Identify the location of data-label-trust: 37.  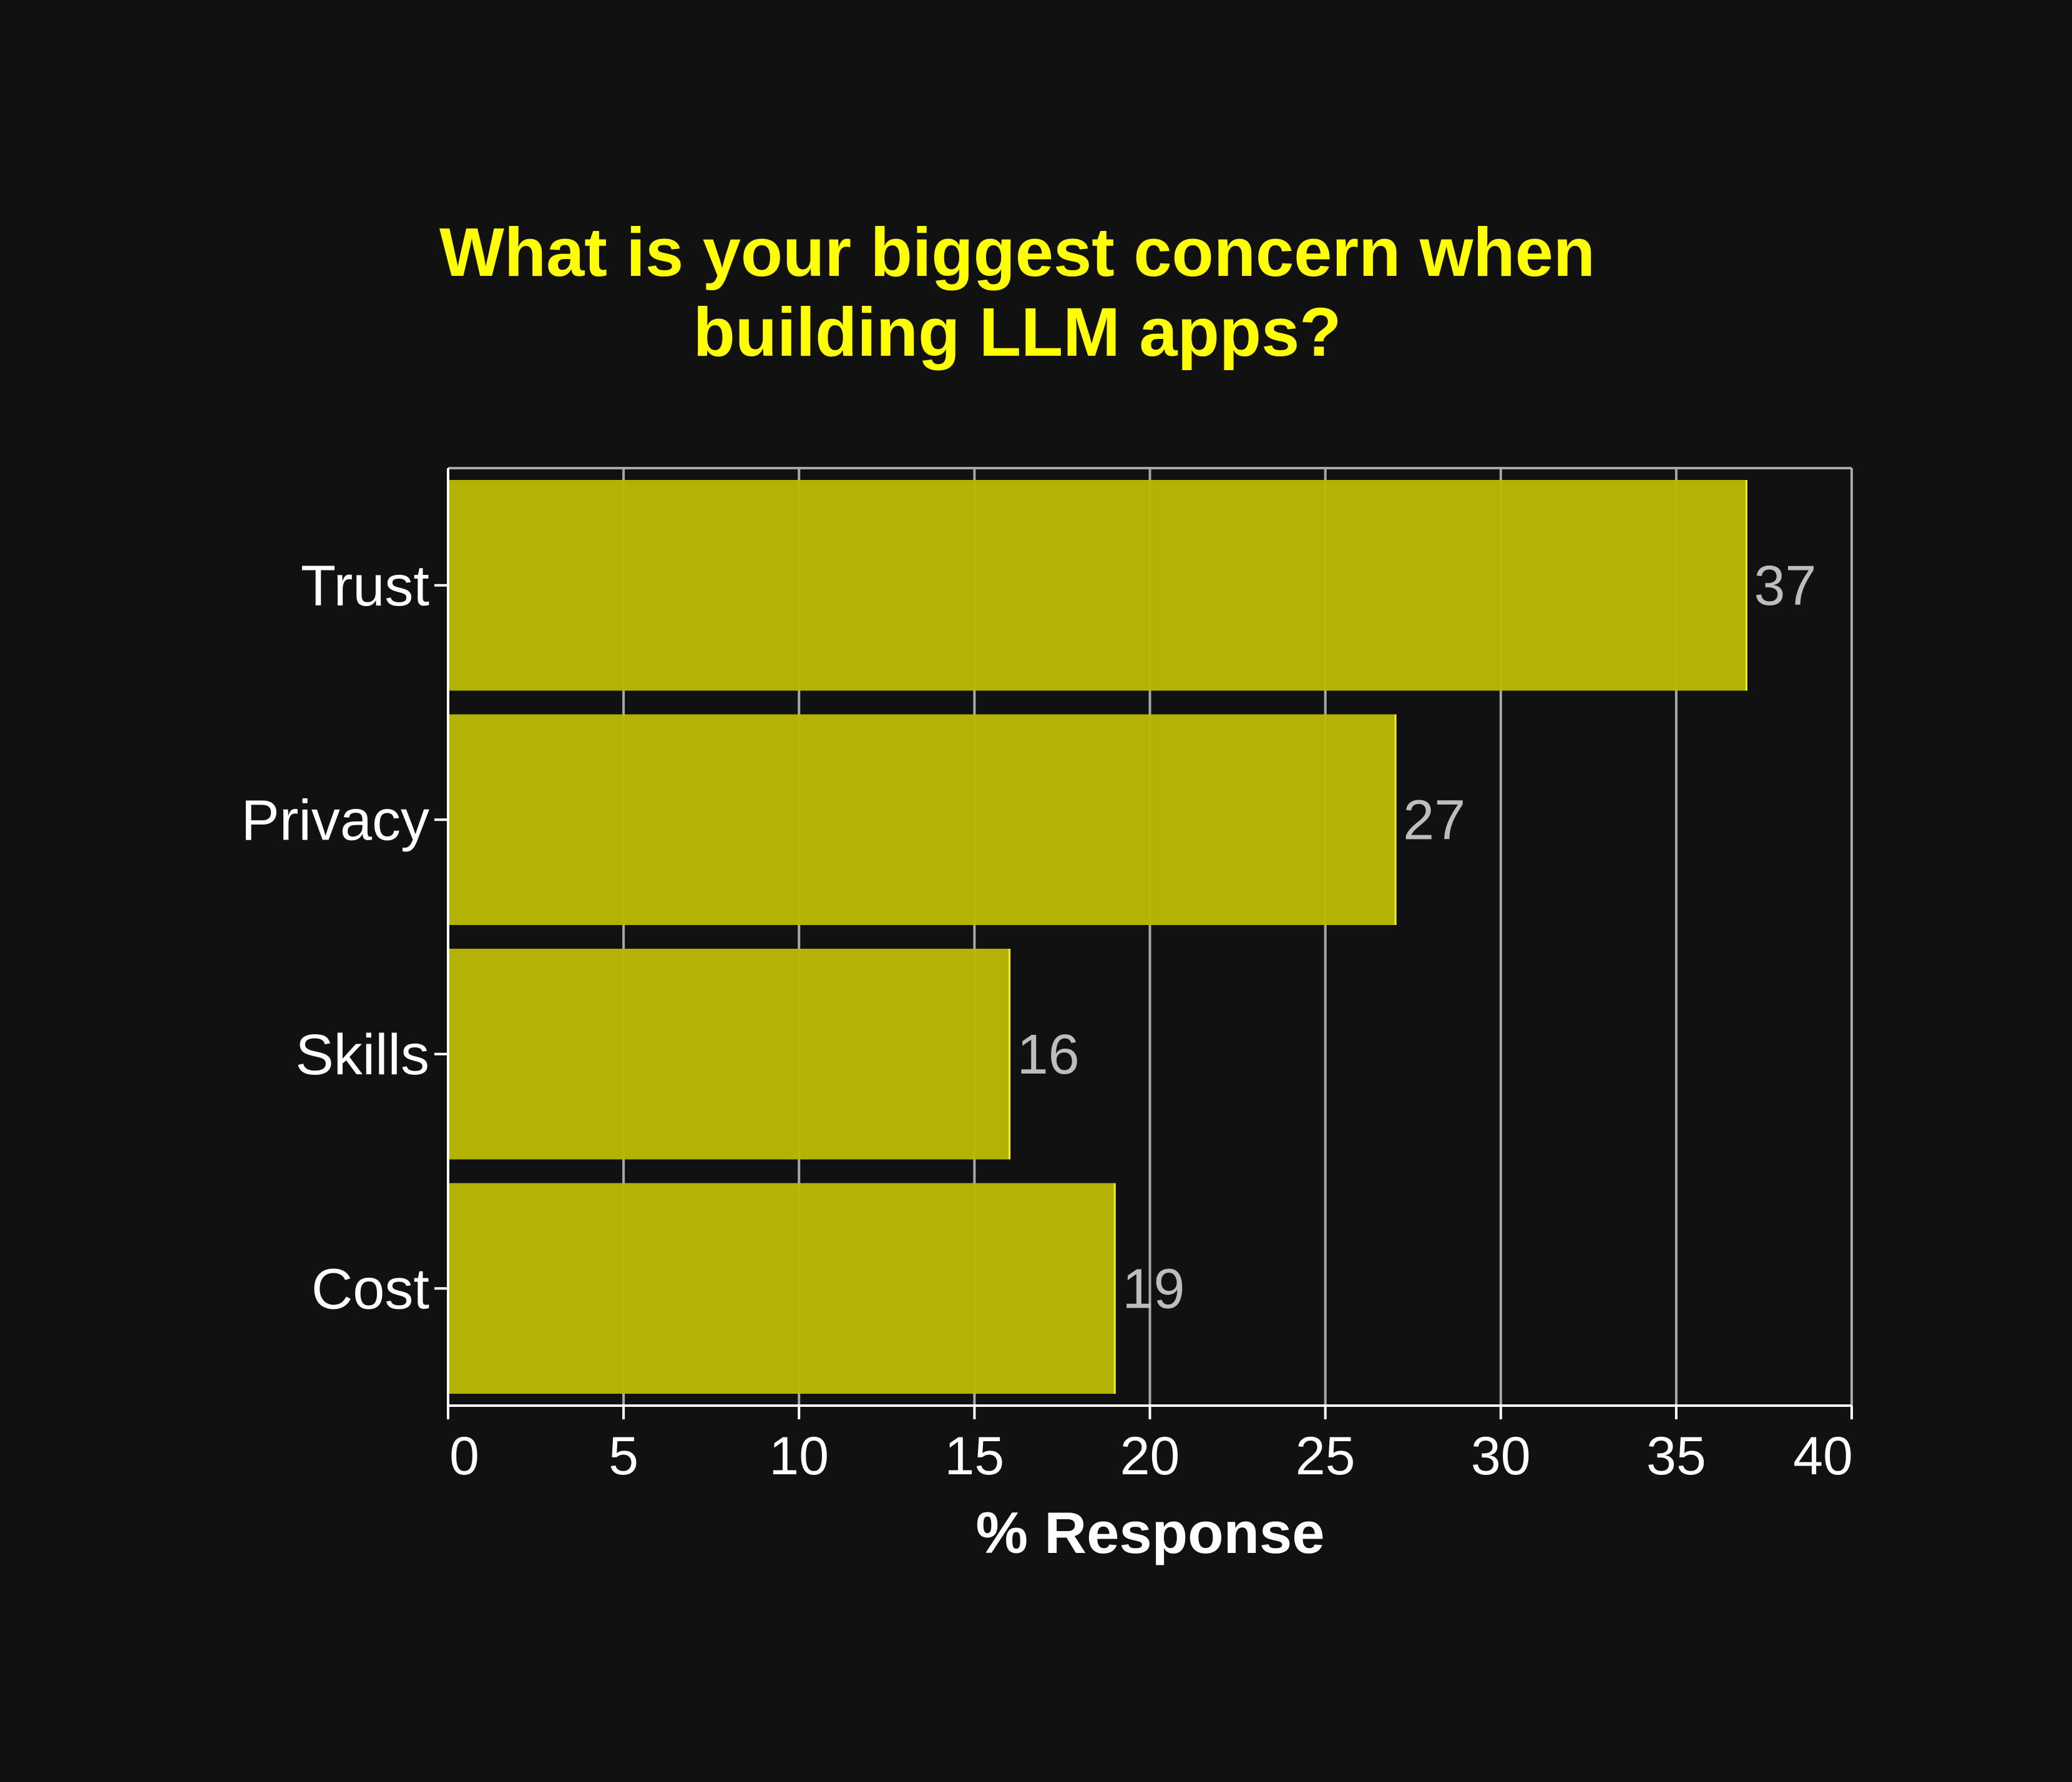
(1785, 586).